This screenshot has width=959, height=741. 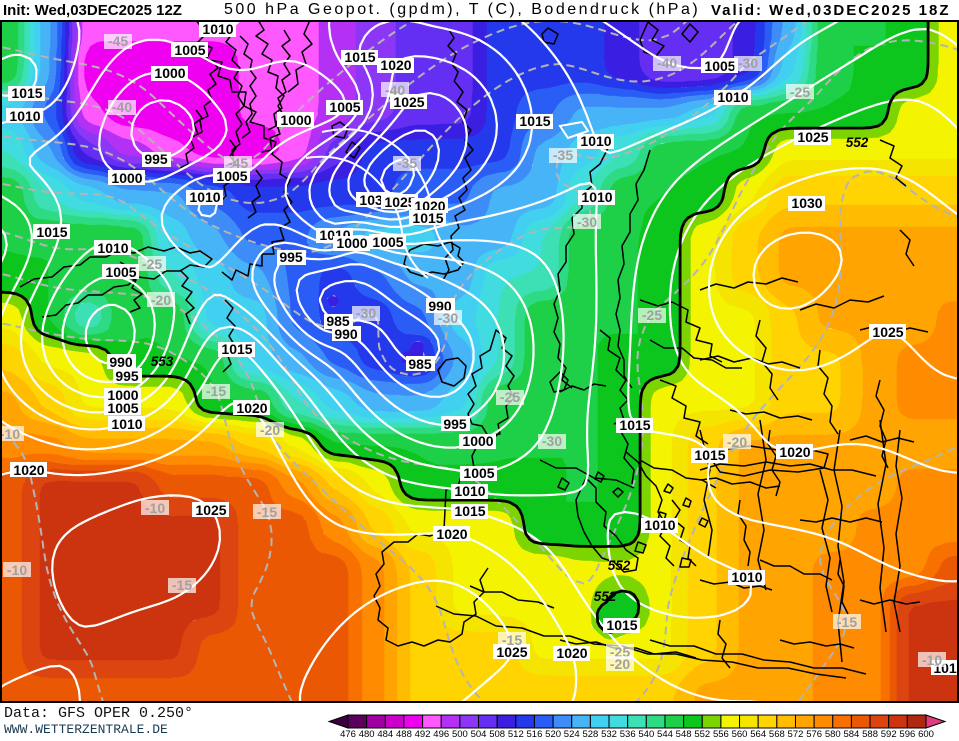 I want to click on svg-text: 504, so click(x=479, y=734).